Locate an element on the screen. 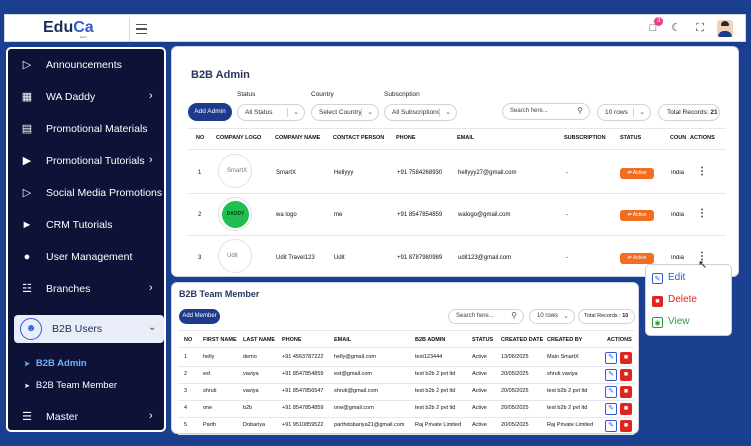  arrow-icon: ➤ is located at coordinates (27, 386).